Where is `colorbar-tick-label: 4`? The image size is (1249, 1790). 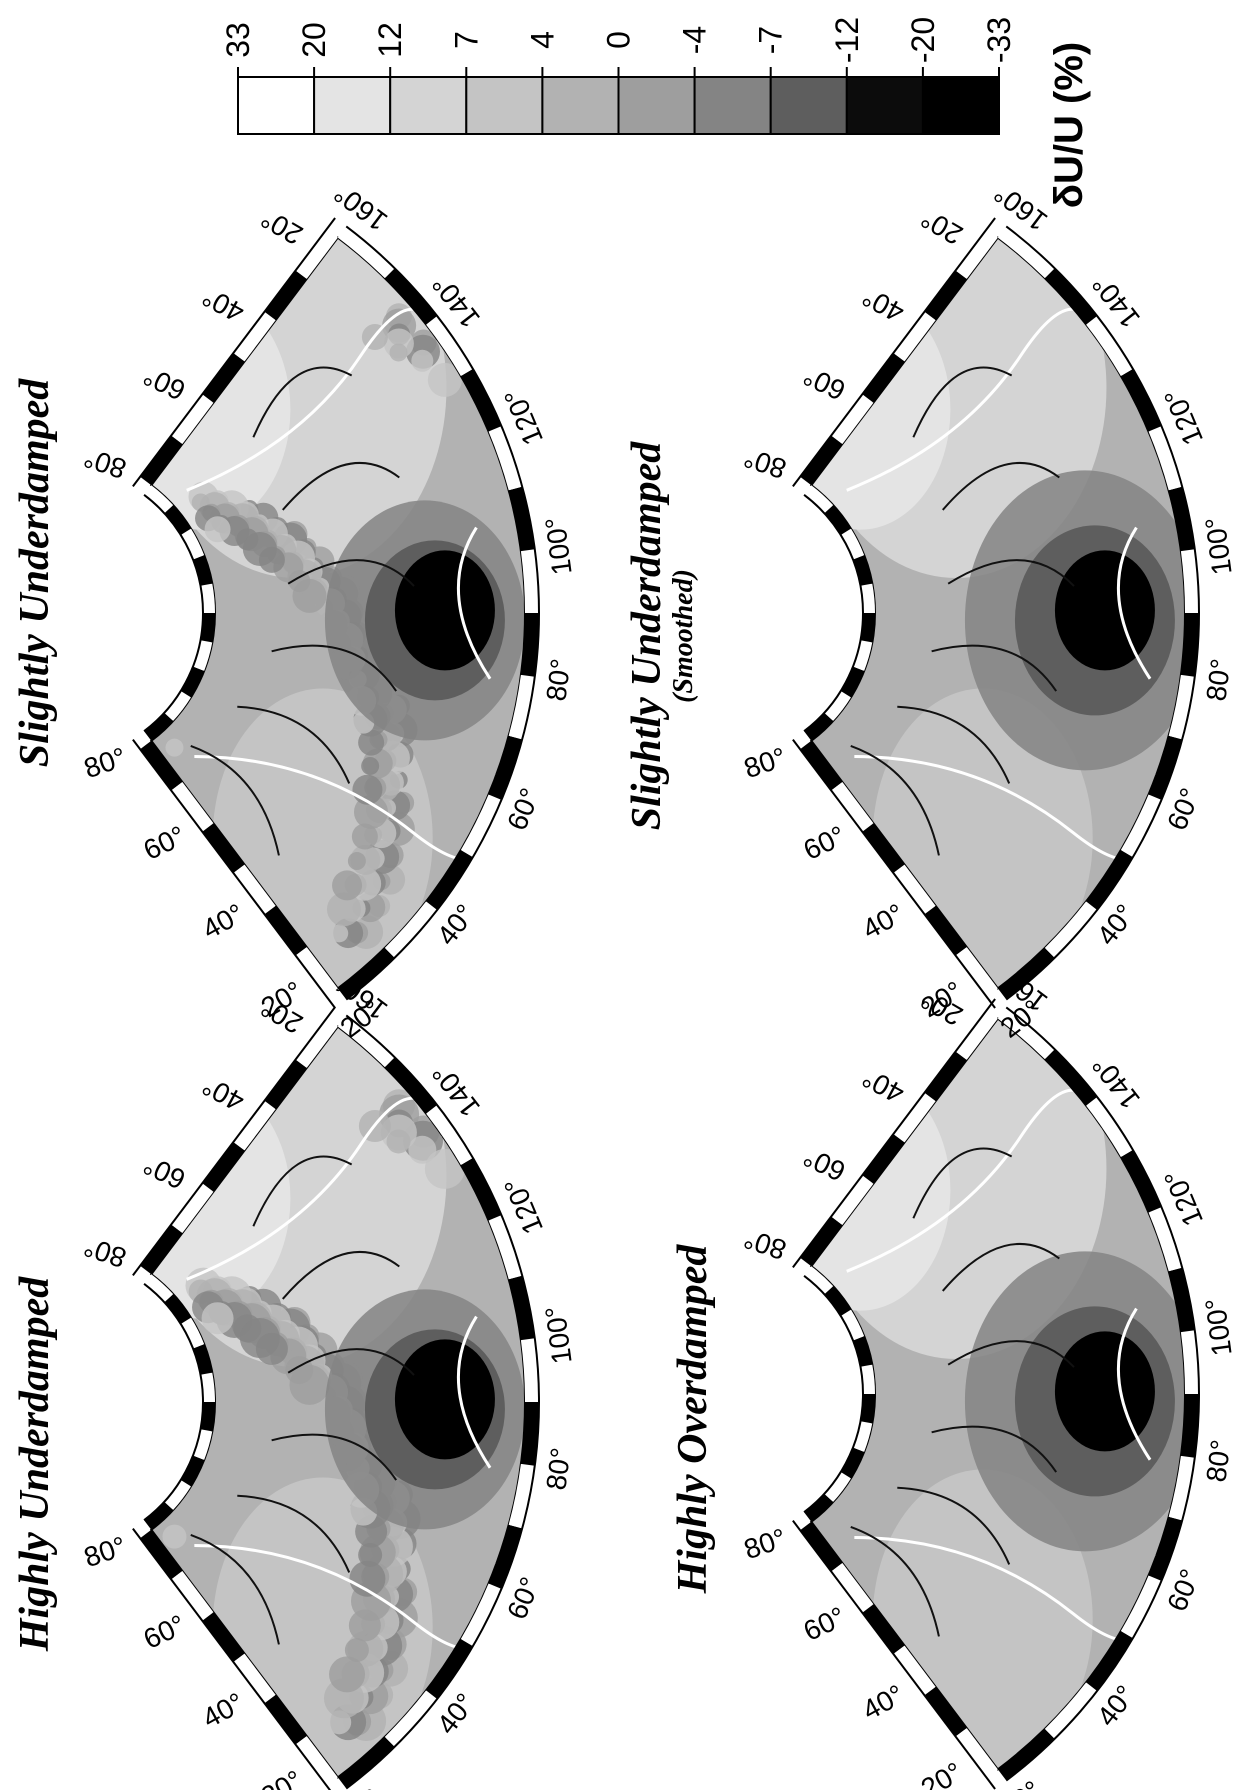
colorbar-tick-label: 4 is located at coordinates (542, 40).